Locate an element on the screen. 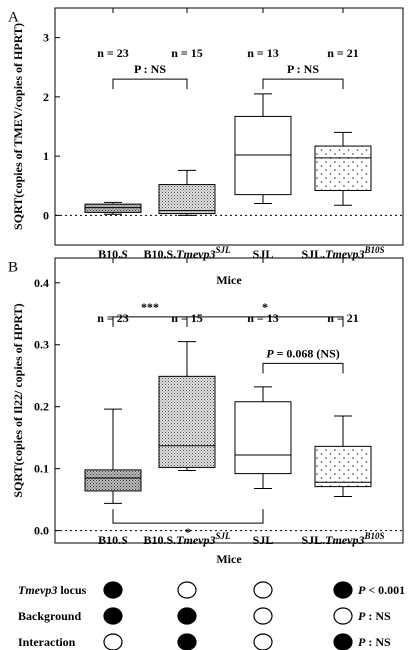  legend-row-label: Interaction is located at coordinates (47, 642).